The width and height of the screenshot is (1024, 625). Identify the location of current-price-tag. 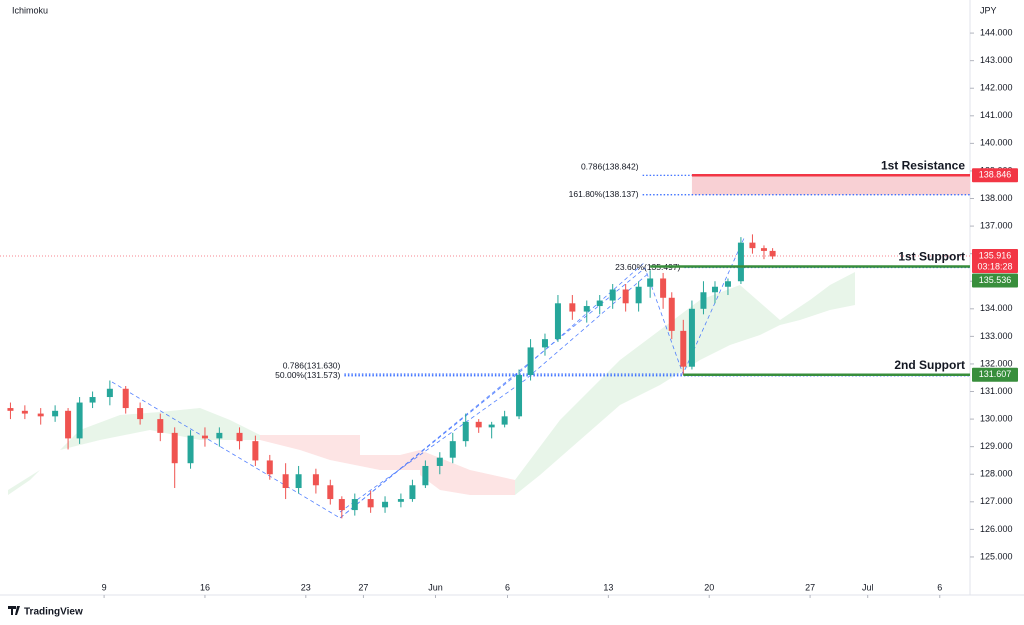
(995, 260).